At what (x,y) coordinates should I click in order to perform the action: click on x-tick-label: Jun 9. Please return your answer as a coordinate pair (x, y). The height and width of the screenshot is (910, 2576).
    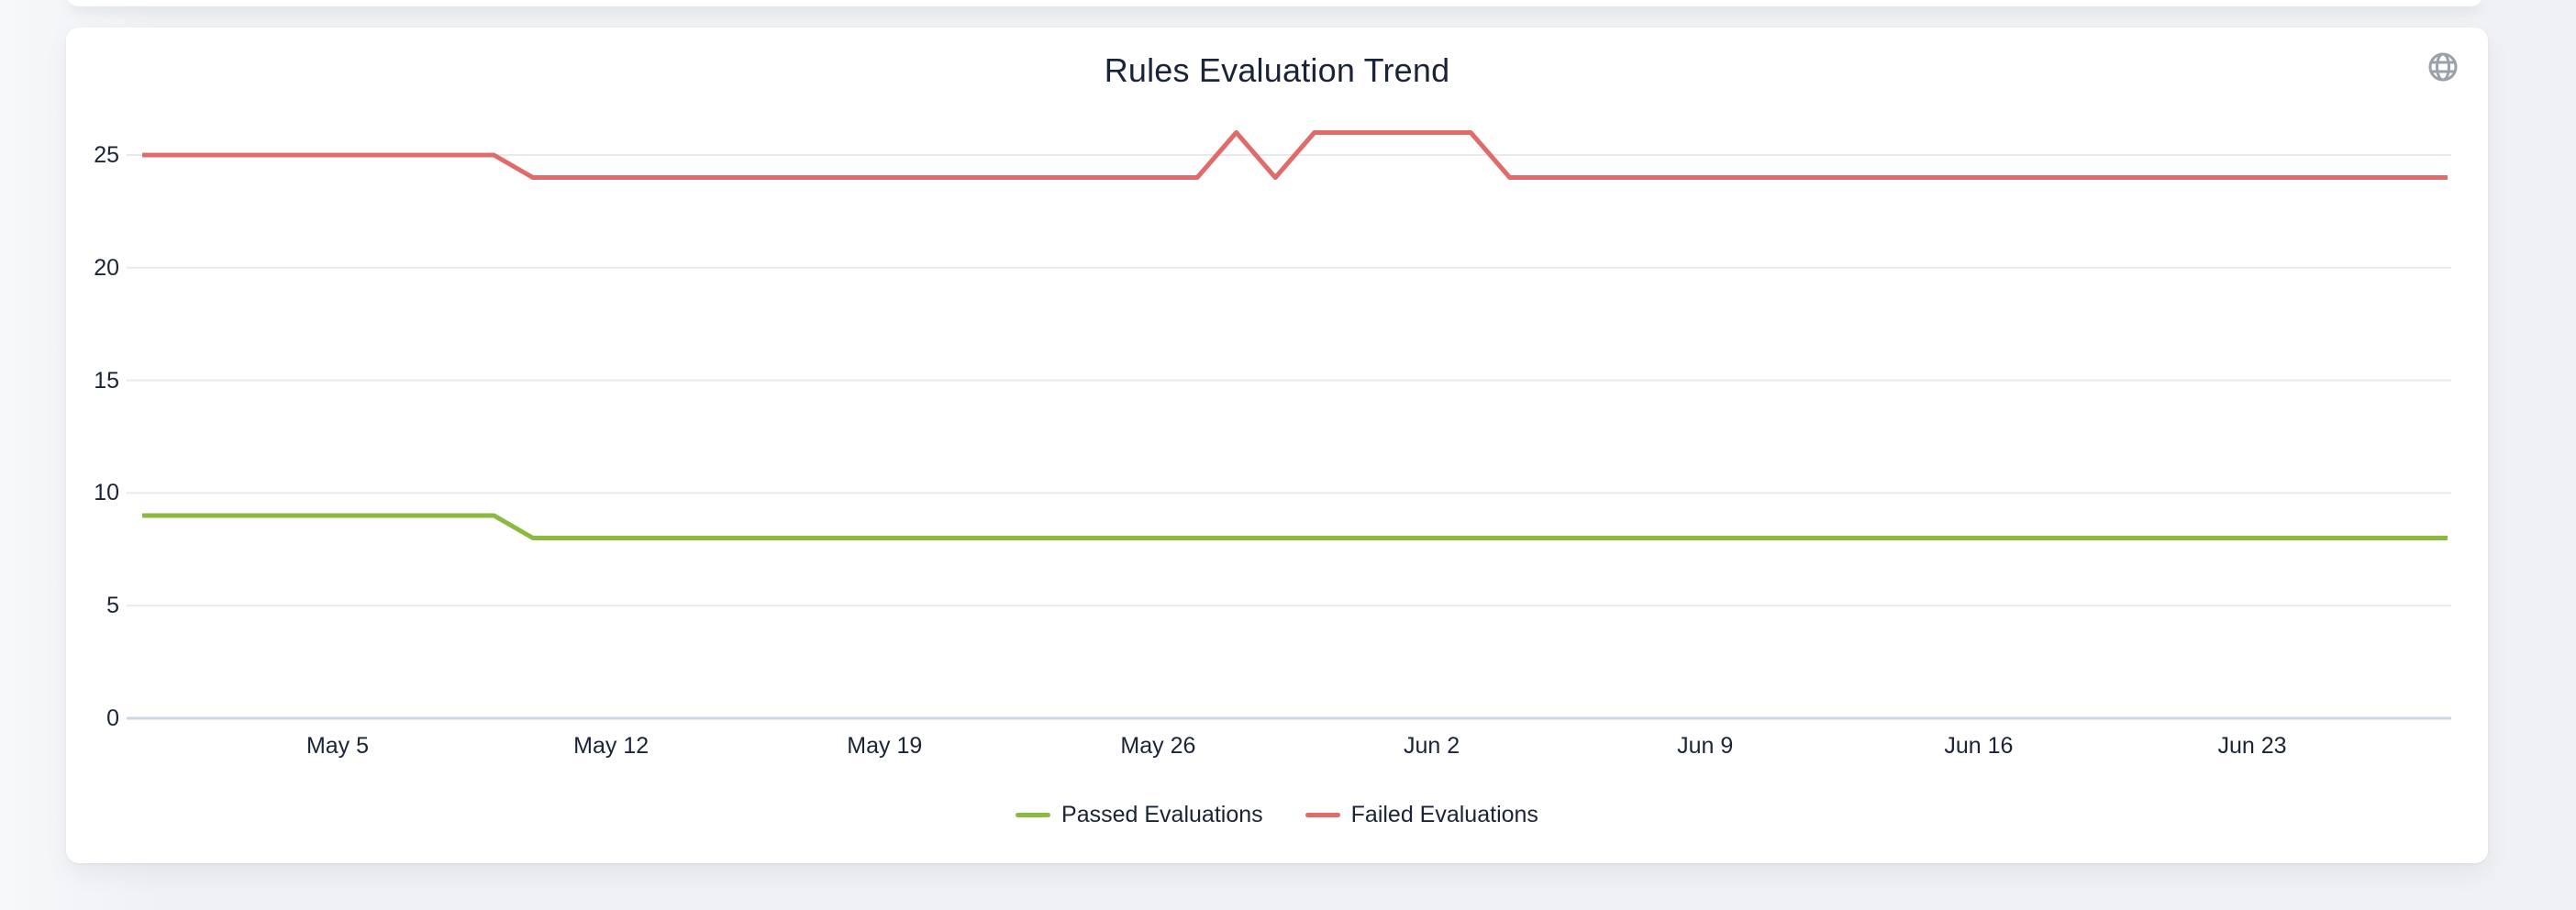
    Looking at the image, I should click on (1705, 746).